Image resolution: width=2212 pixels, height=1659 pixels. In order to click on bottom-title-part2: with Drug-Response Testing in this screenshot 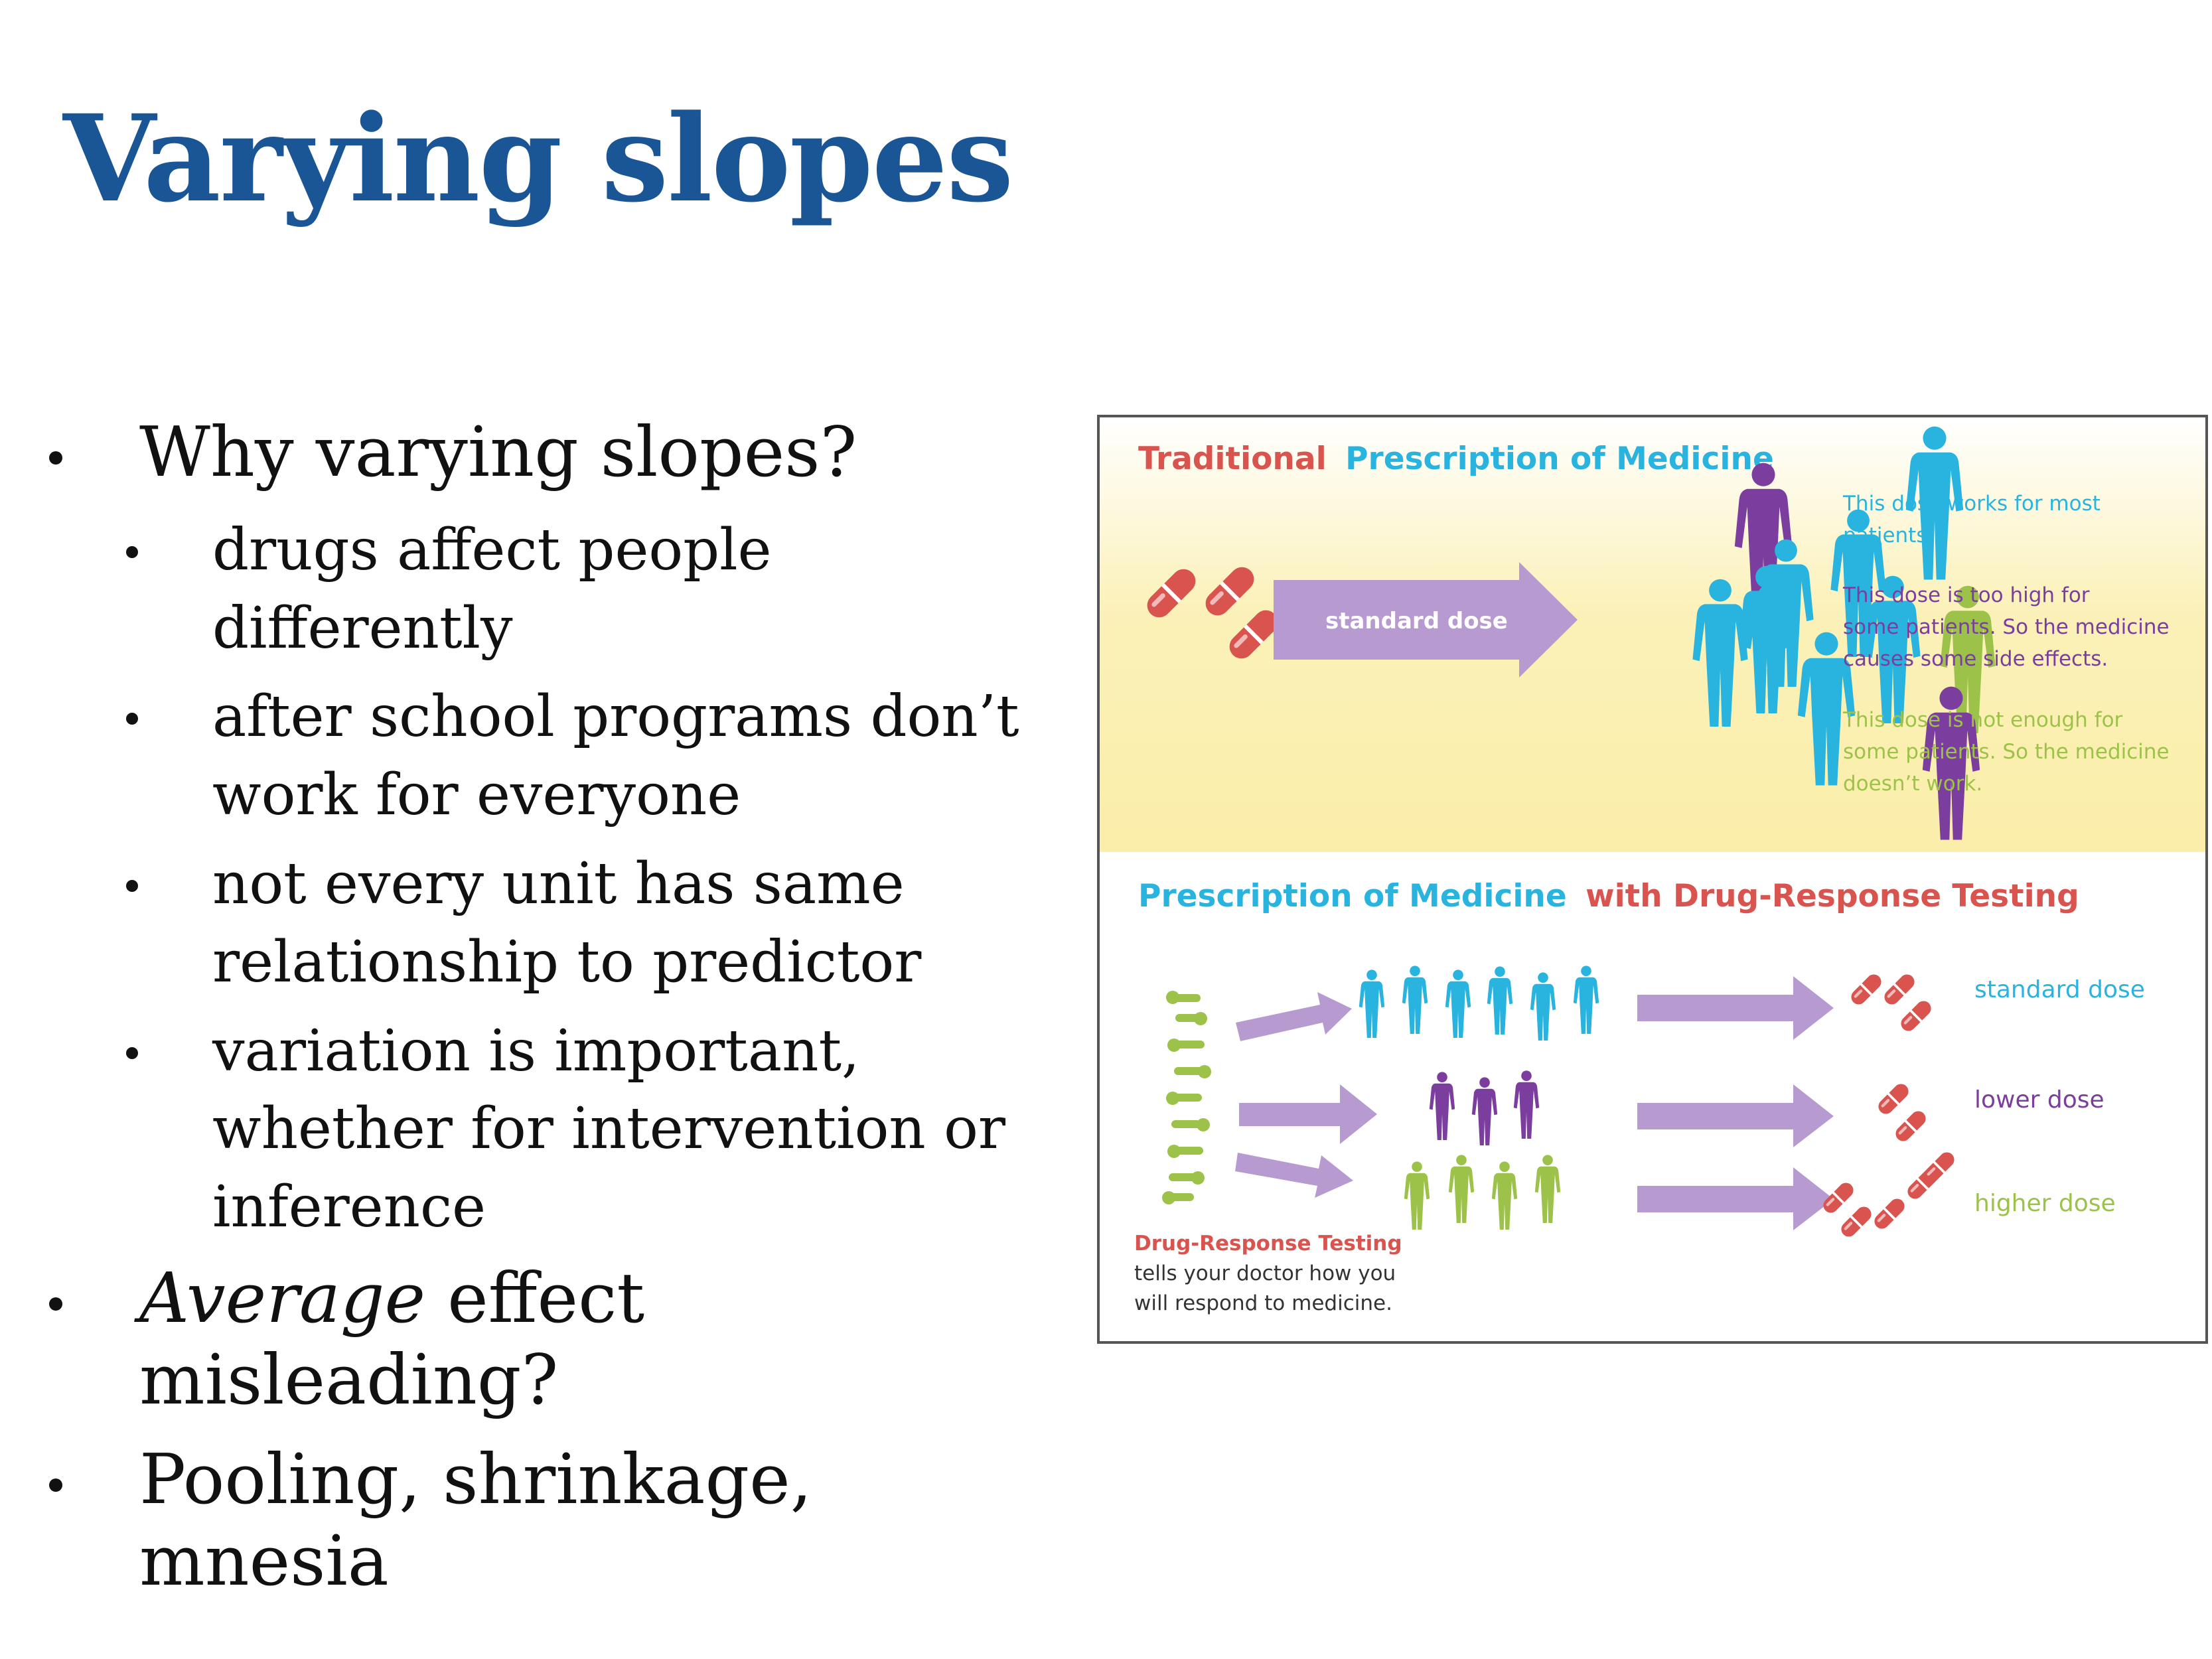, I will do `click(1832, 896)`.